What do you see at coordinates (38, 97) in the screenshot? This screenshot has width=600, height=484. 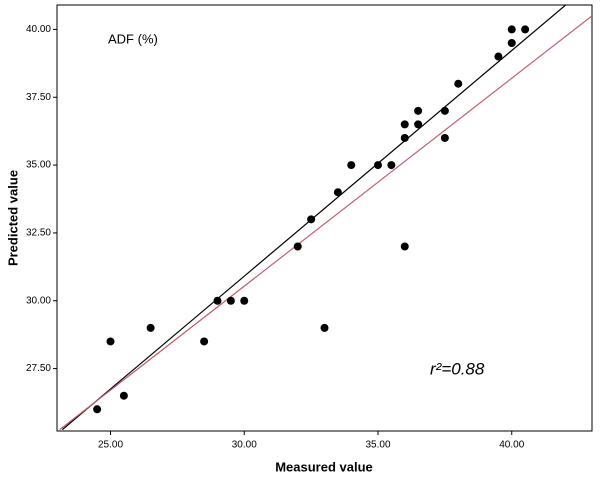 I see `y-tick-label: 37.50` at bounding box center [38, 97].